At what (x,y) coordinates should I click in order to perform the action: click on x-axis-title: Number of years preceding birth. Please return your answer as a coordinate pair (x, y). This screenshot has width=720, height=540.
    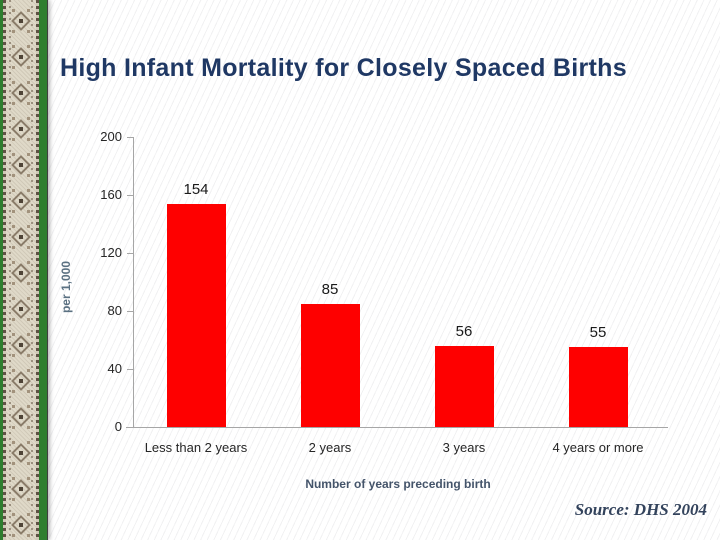
    Looking at the image, I should click on (398, 484).